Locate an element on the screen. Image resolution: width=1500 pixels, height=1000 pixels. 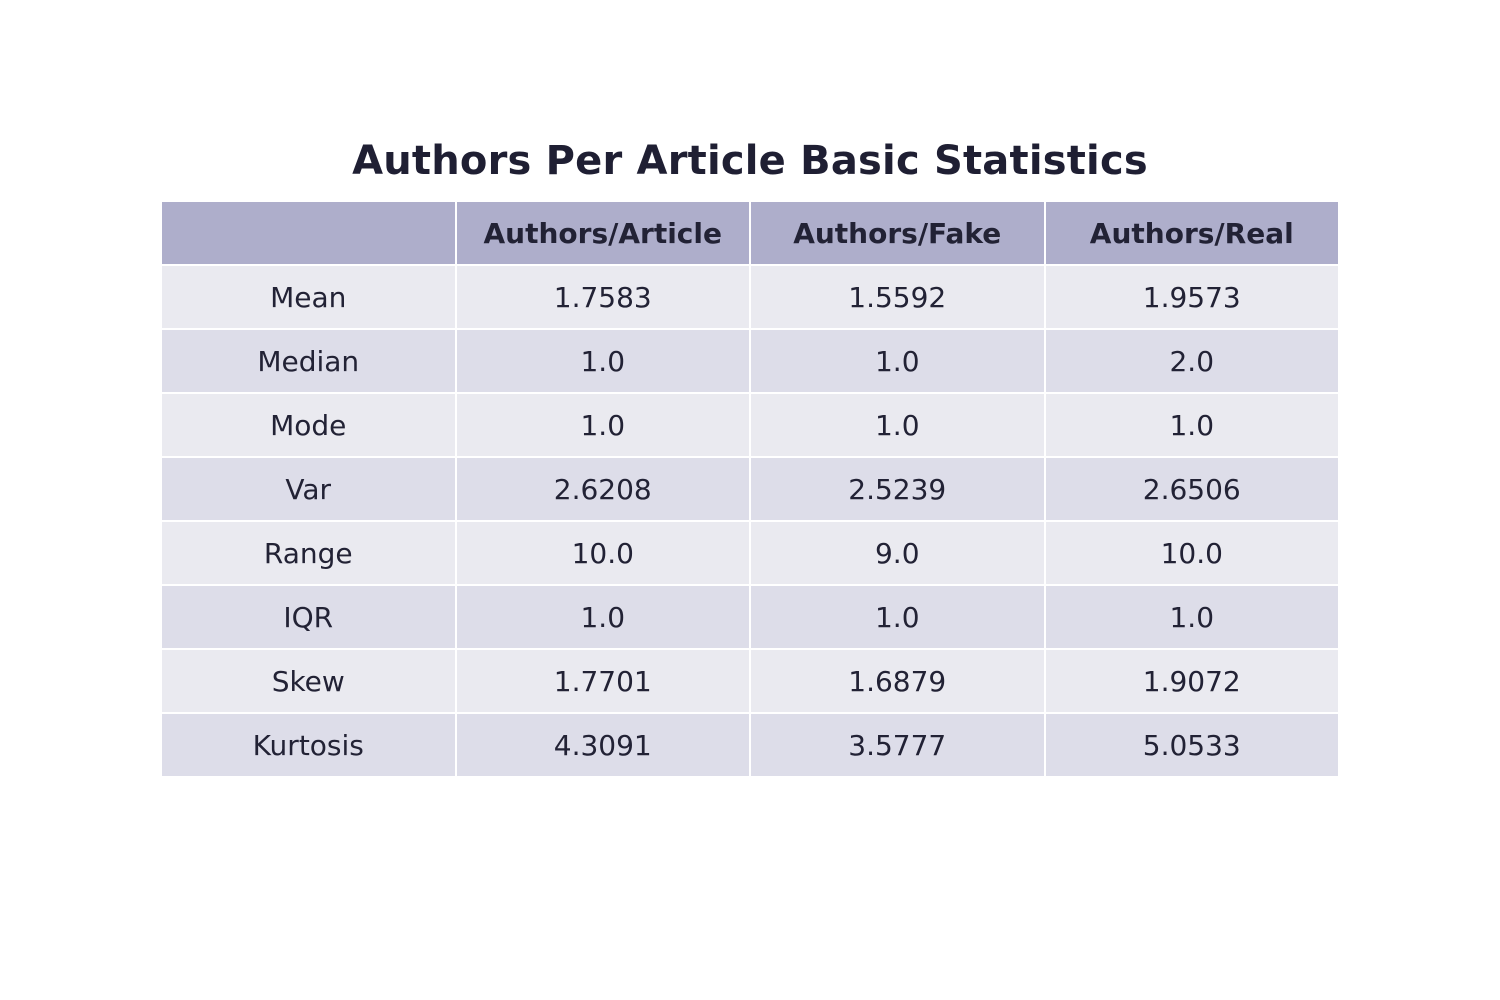
table-row: Skew 1.7701 1.6879 1.9072 is located at coordinates (750, 681).